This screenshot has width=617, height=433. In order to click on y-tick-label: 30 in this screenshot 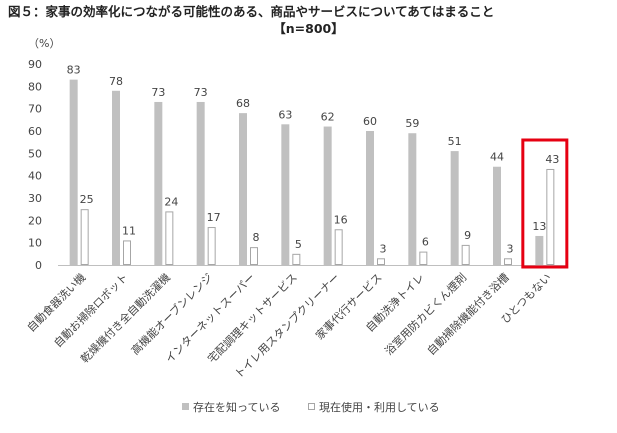, I will do `click(35, 198)`.